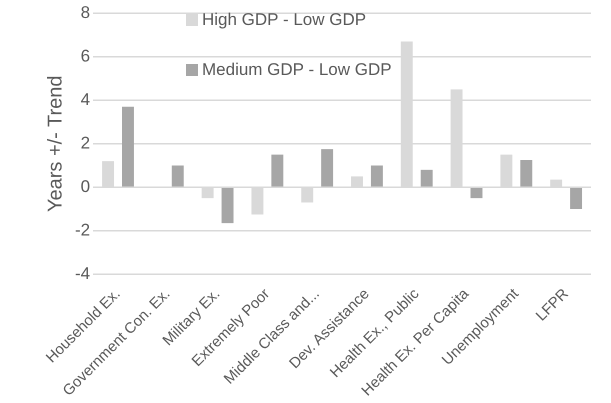 The width and height of the screenshot is (611, 403). I want to click on legend-label: High GDP - Low GDP, so click(284, 20).